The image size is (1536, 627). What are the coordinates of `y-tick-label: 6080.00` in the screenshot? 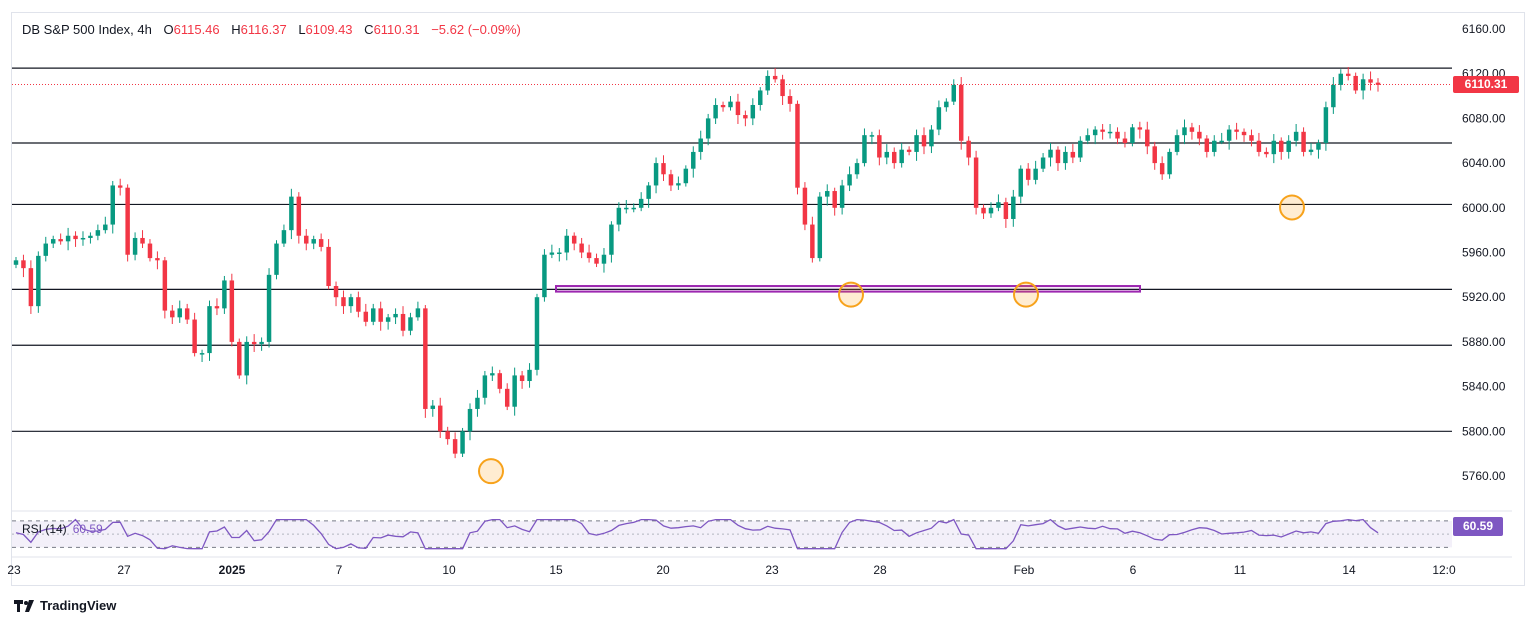 It's located at (1484, 118).